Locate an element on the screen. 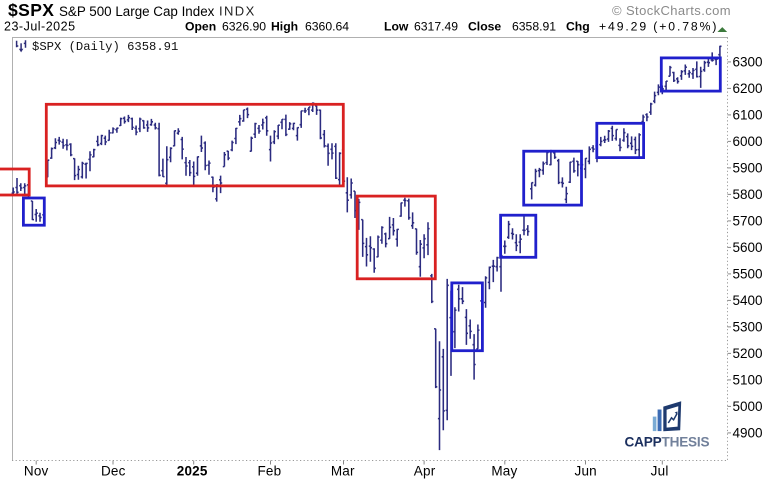 This screenshot has height=484, width=768. svg-text: Jul is located at coordinates (660, 471).